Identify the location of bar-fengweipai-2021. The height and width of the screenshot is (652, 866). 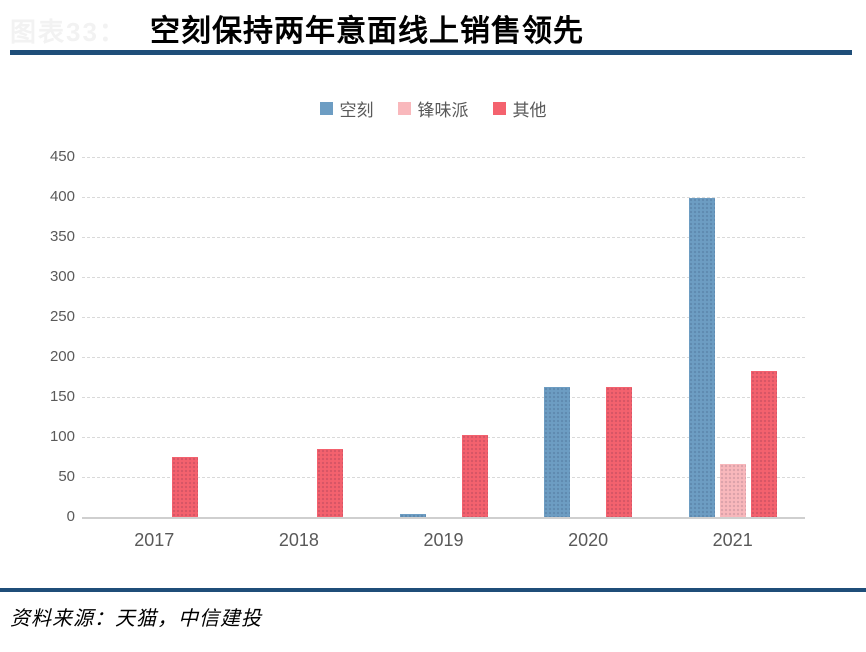
(732, 490).